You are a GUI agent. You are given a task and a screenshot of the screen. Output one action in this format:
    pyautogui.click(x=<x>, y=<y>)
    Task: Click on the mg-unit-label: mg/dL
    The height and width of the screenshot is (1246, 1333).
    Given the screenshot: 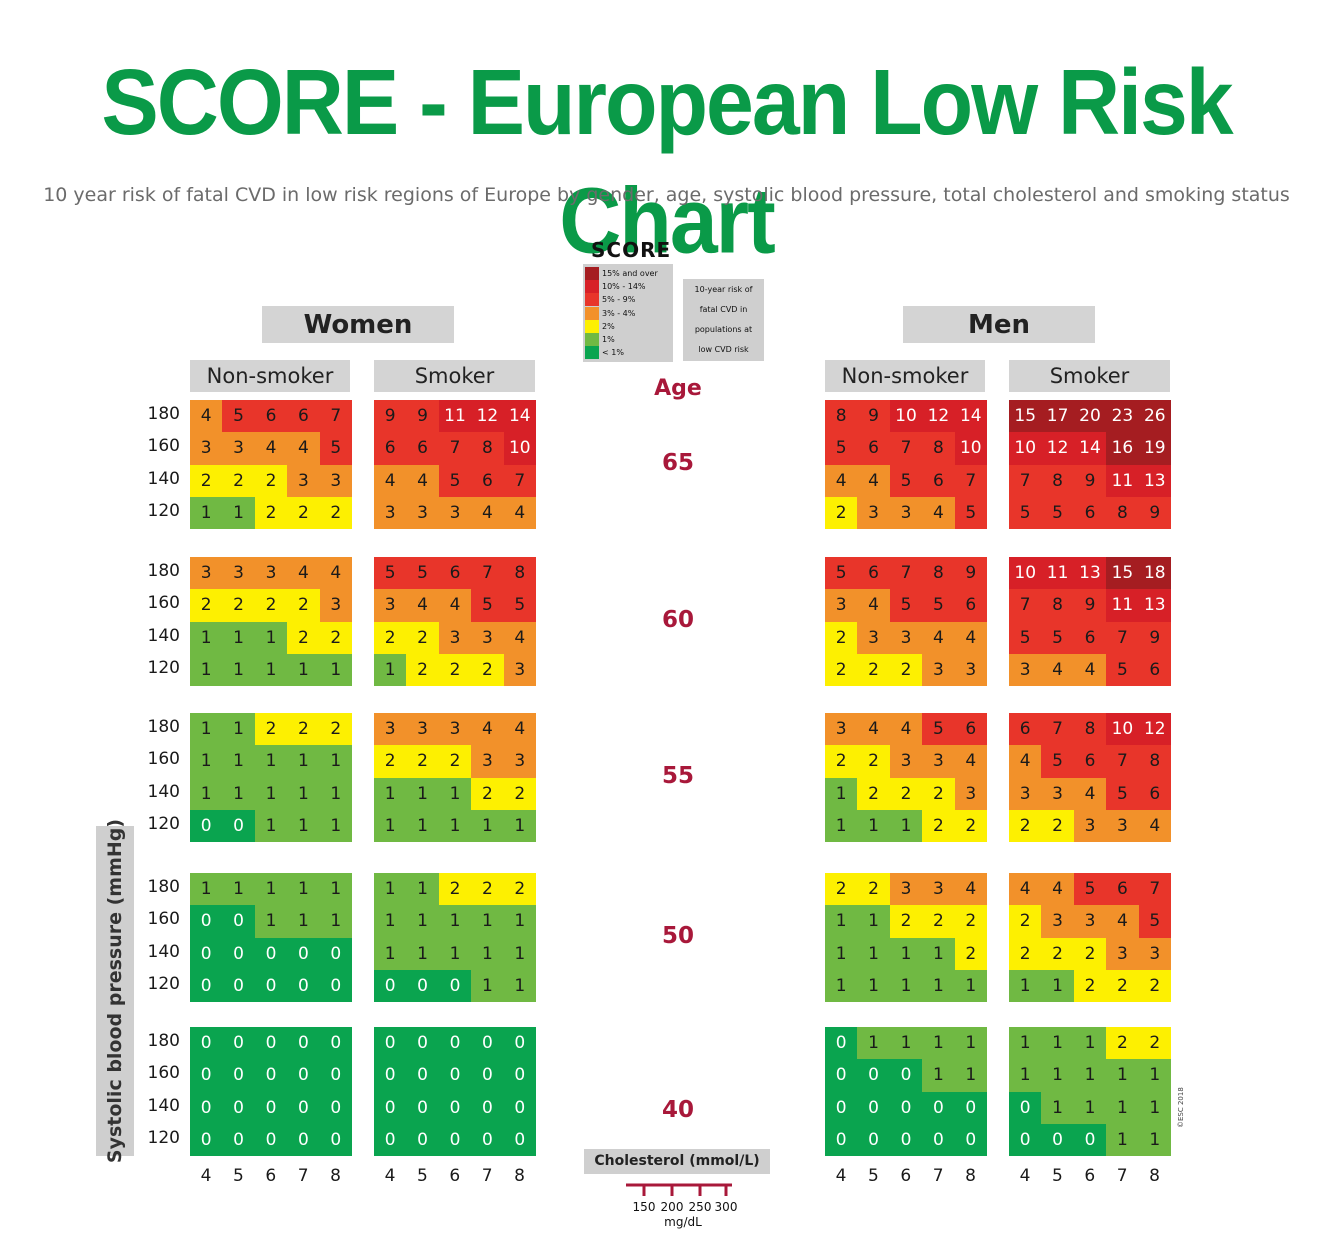 What is the action you would take?
    pyautogui.click(x=683, y=1222)
    